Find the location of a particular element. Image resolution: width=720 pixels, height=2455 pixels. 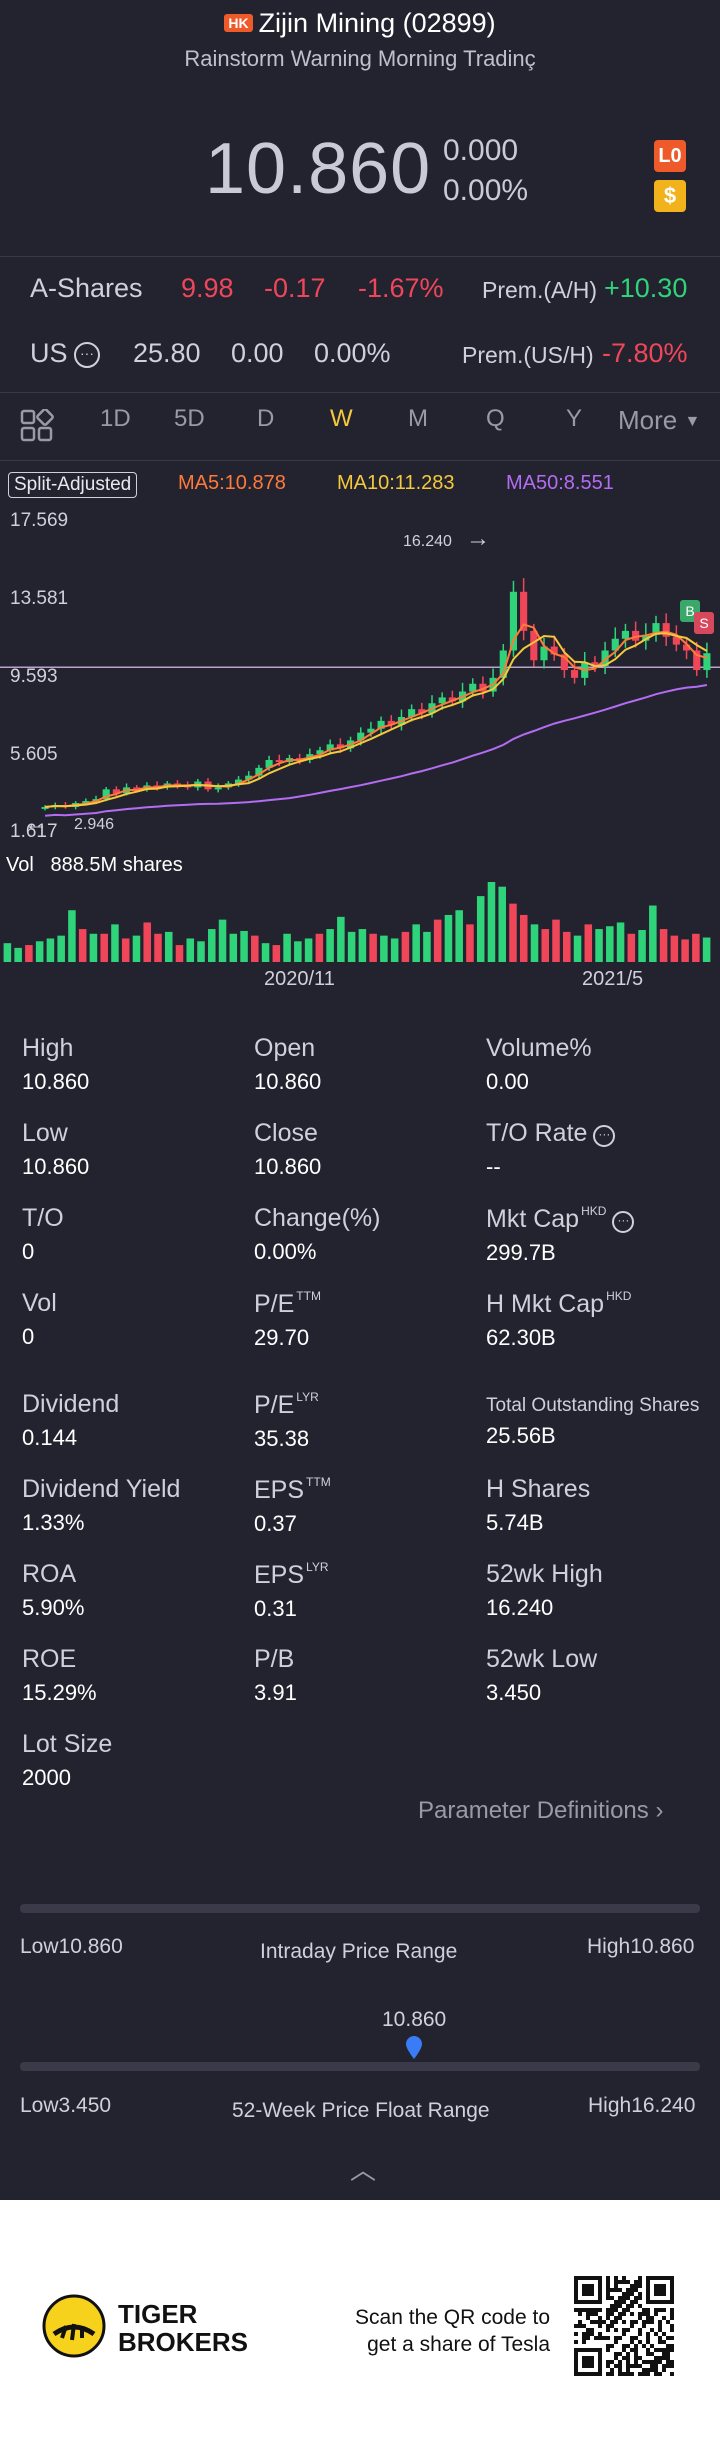

a-shares-label: A-Shares is located at coordinates (86, 288).